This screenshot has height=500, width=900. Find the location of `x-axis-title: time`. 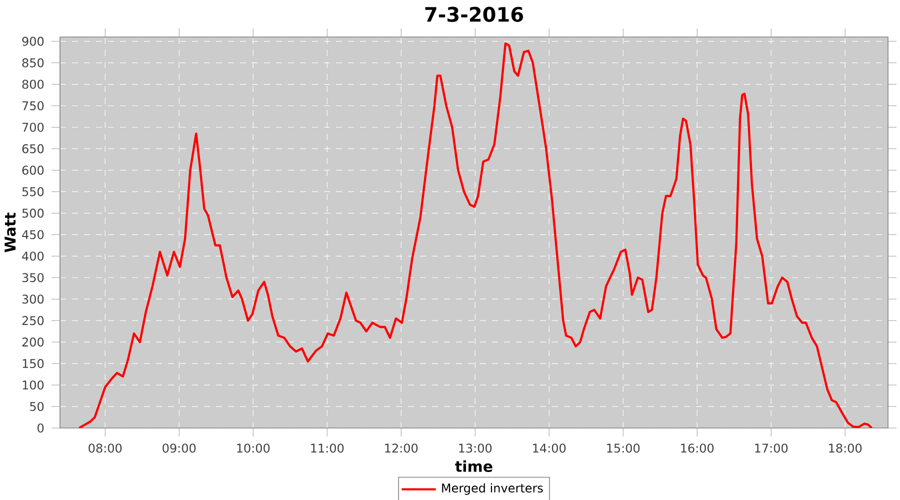

x-axis-title: time is located at coordinates (473, 466).